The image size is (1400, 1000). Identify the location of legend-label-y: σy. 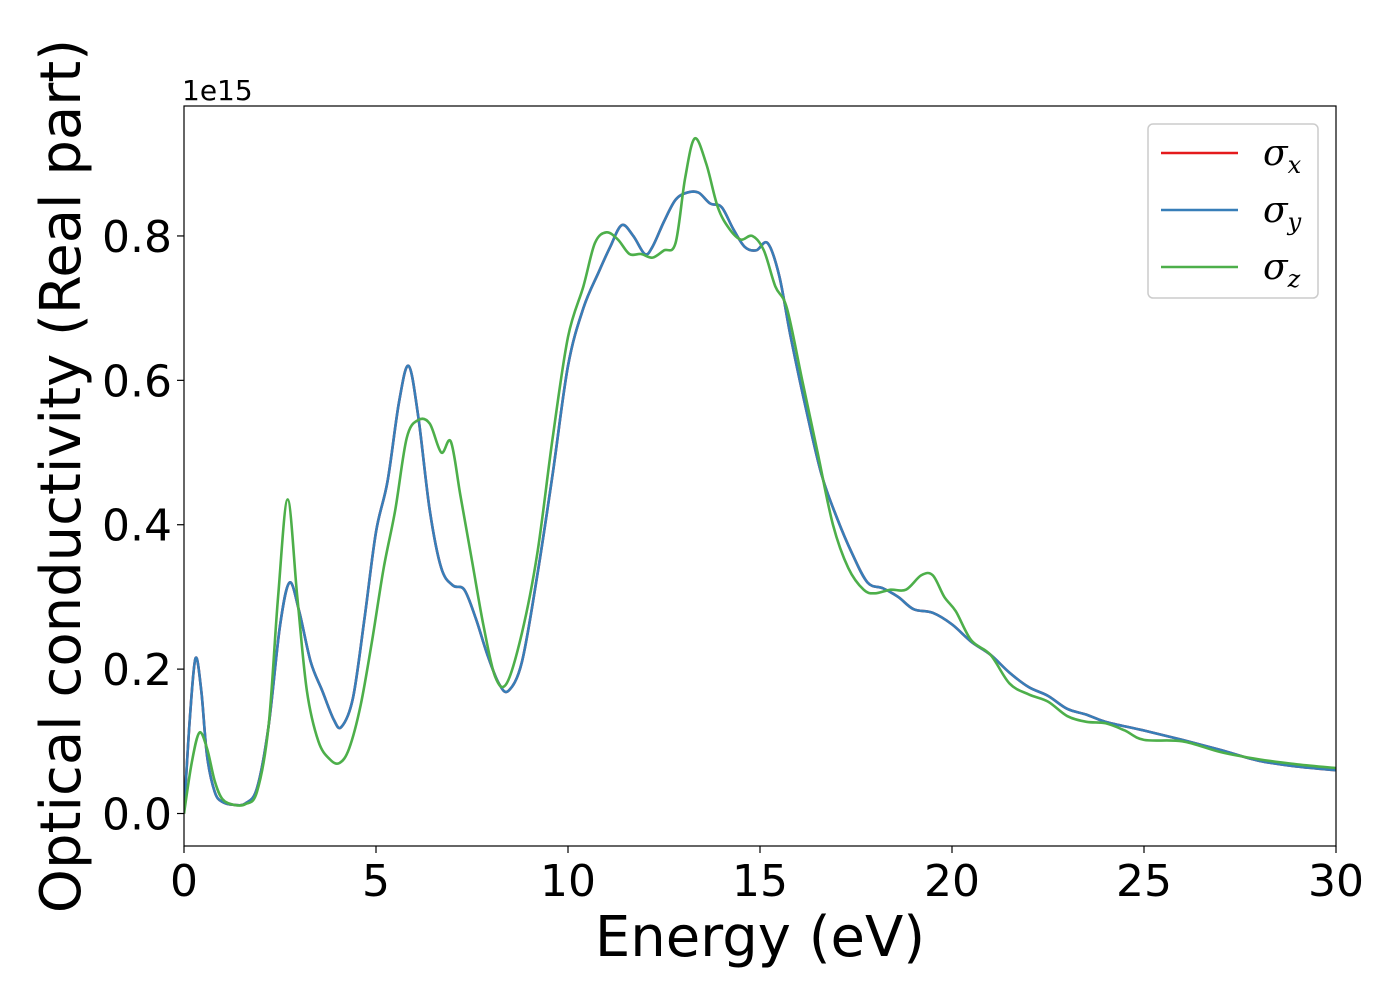
(1282, 213).